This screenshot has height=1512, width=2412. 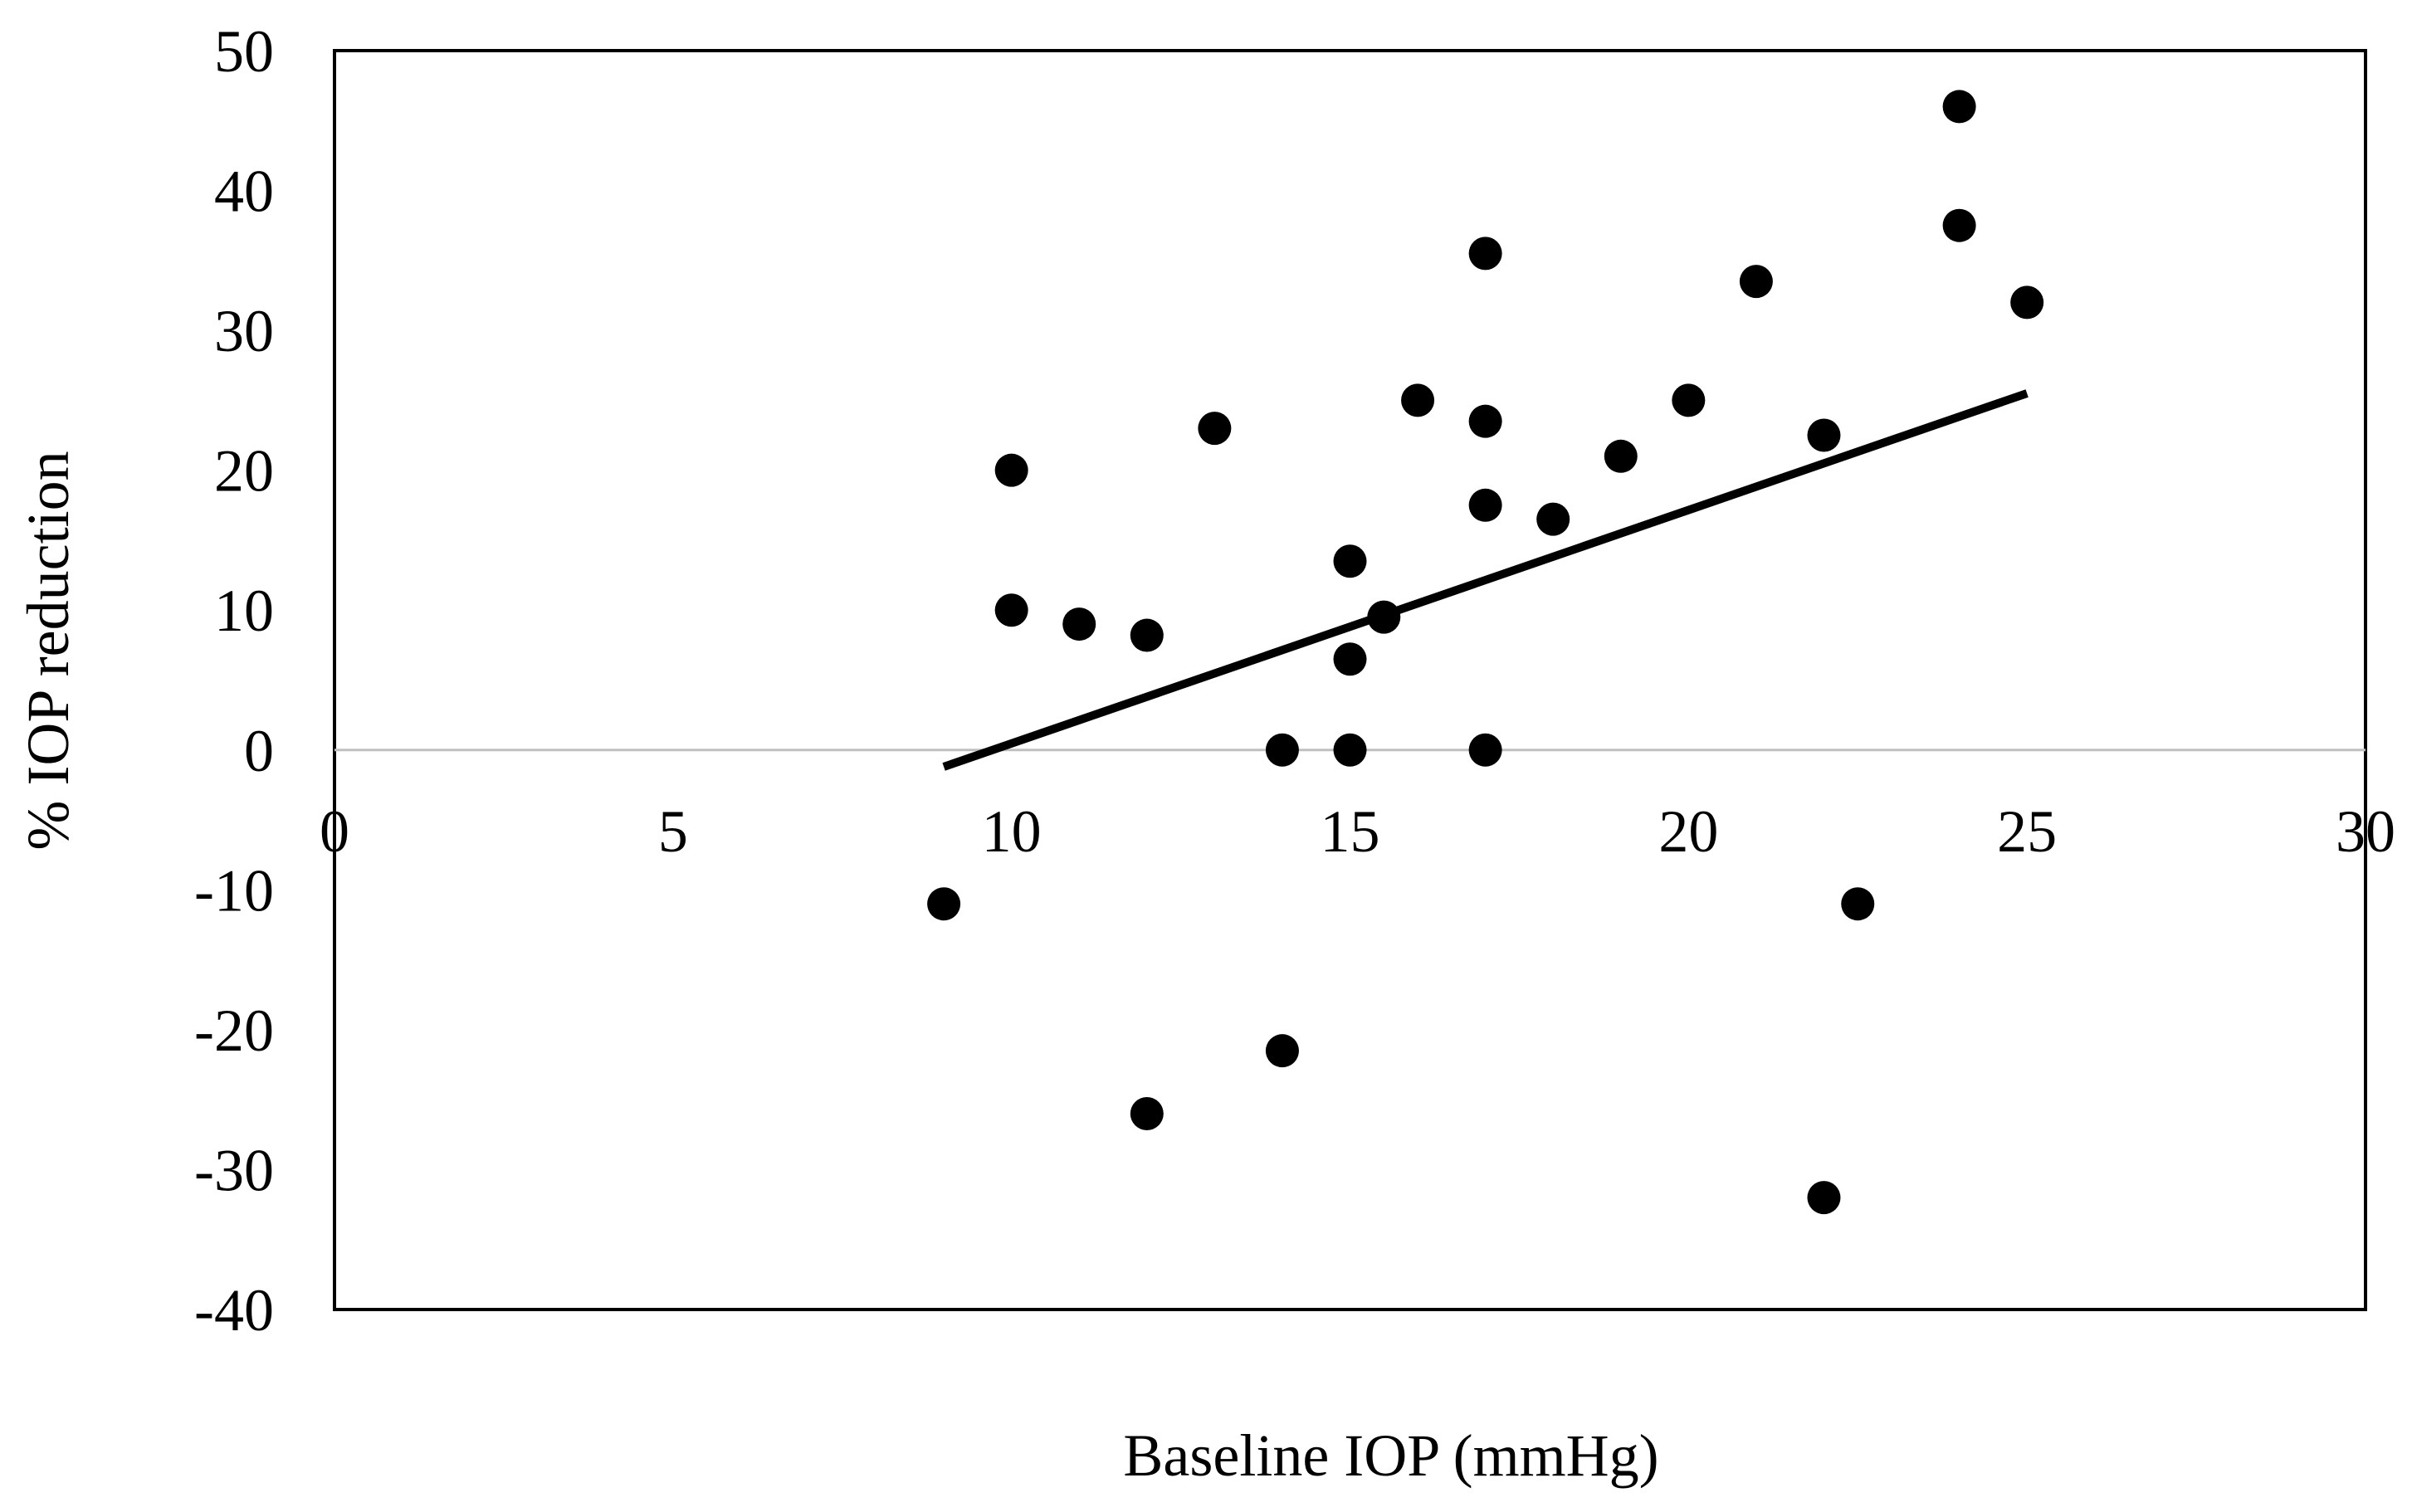 What do you see at coordinates (2027, 832) in the screenshot?
I see `x-tick-label: 25` at bounding box center [2027, 832].